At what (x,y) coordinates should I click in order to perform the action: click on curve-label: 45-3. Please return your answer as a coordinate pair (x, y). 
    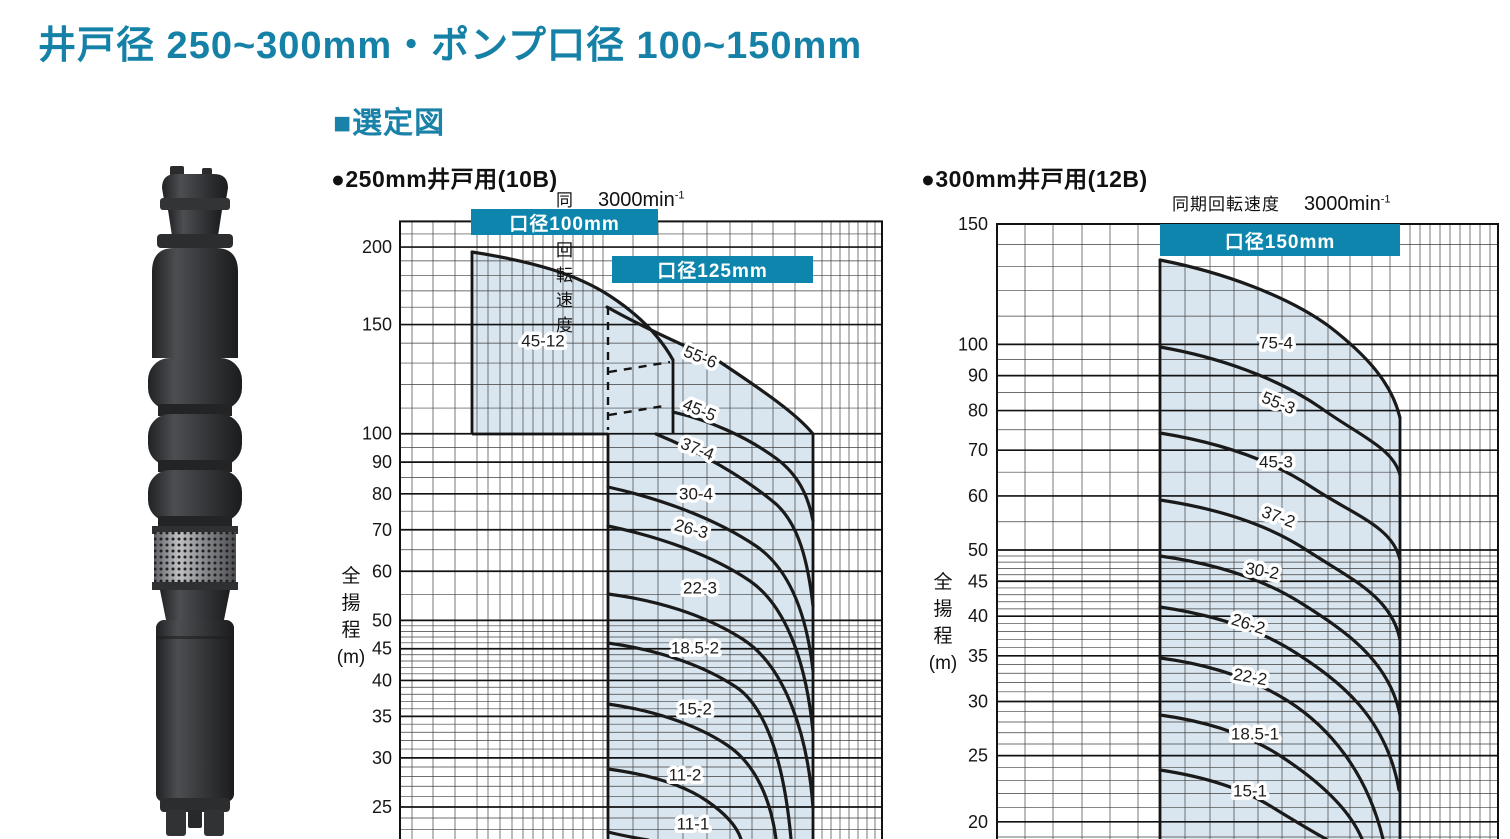
    Looking at the image, I should click on (1276, 461).